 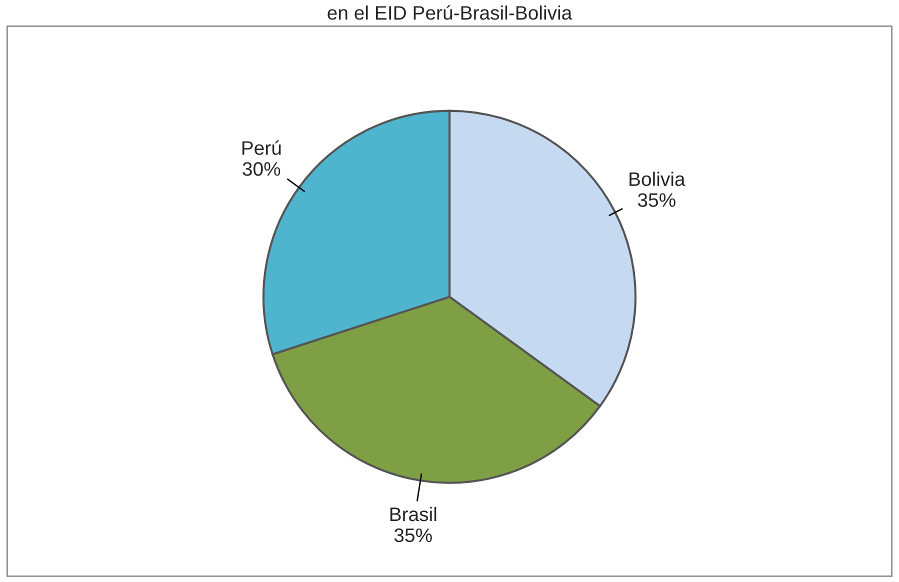 I want to click on chart-title: en el EID Perú-Brasil-Bolivia, so click(x=450, y=12).